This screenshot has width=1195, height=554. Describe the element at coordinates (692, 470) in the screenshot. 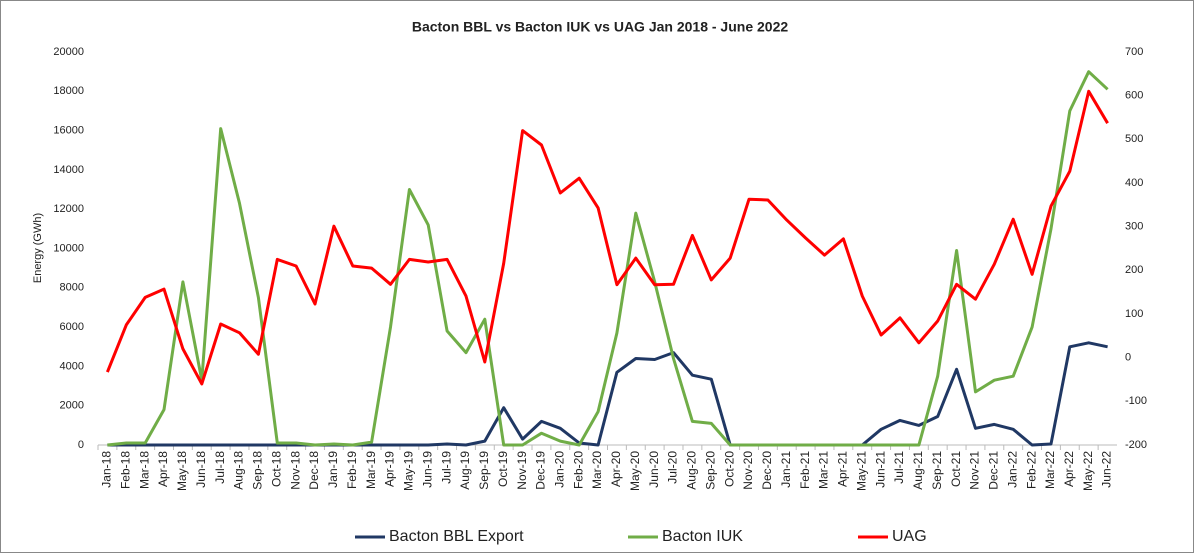

I see `x-tick-label: Aug-20` at that location.